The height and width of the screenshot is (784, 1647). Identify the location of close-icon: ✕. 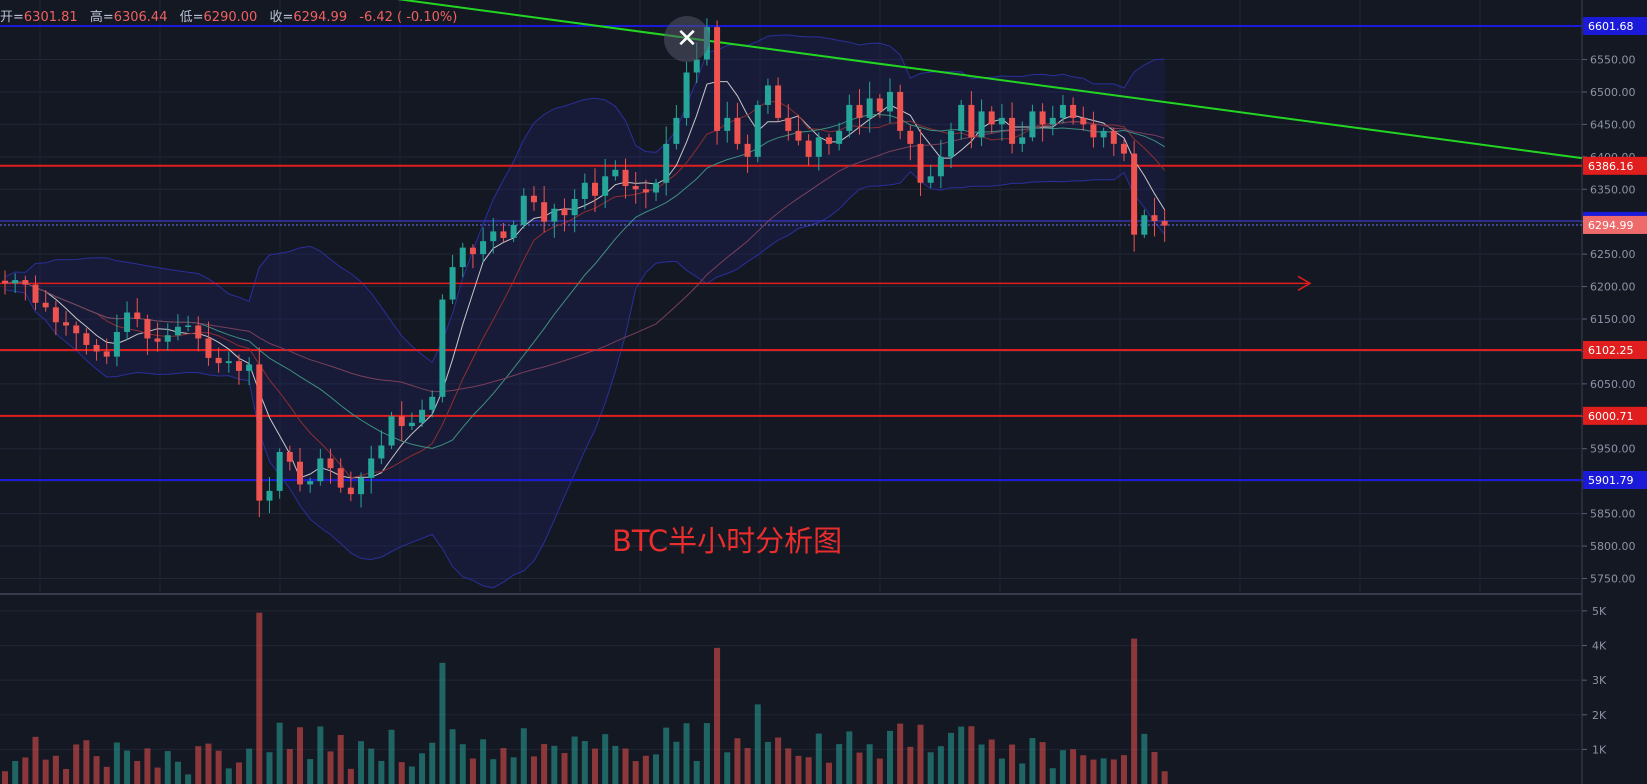
(687, 39).